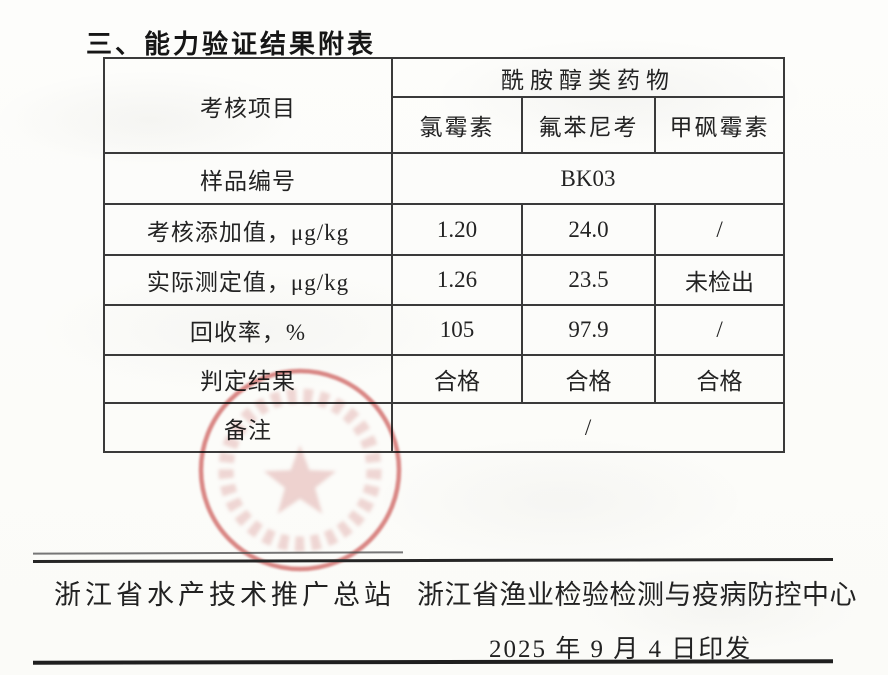 The width and height of the screenshot is (888, 675). I want to click on table-row: 考核项目 酰胺醇类药物, so click(444, 105).